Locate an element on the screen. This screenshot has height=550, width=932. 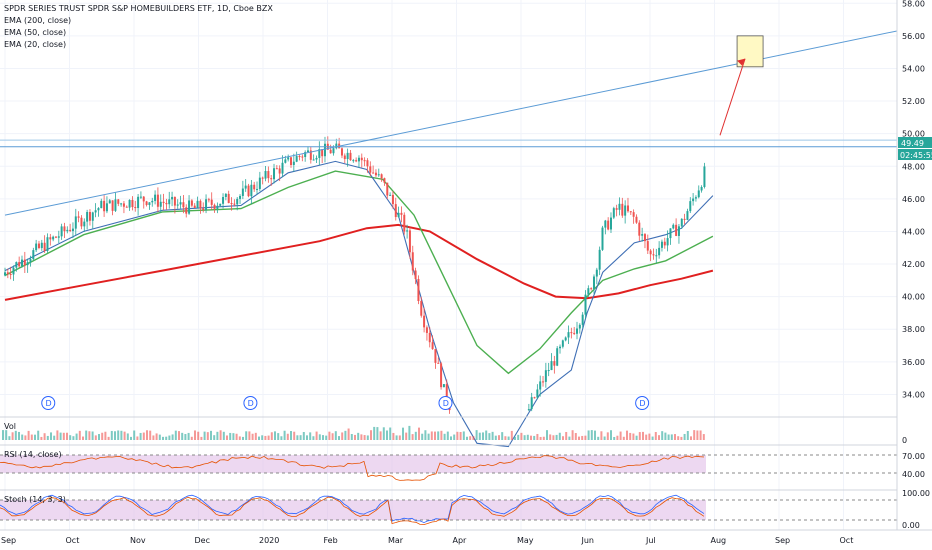
time-tick-label: 2020 is located at coordinates (269, 540).